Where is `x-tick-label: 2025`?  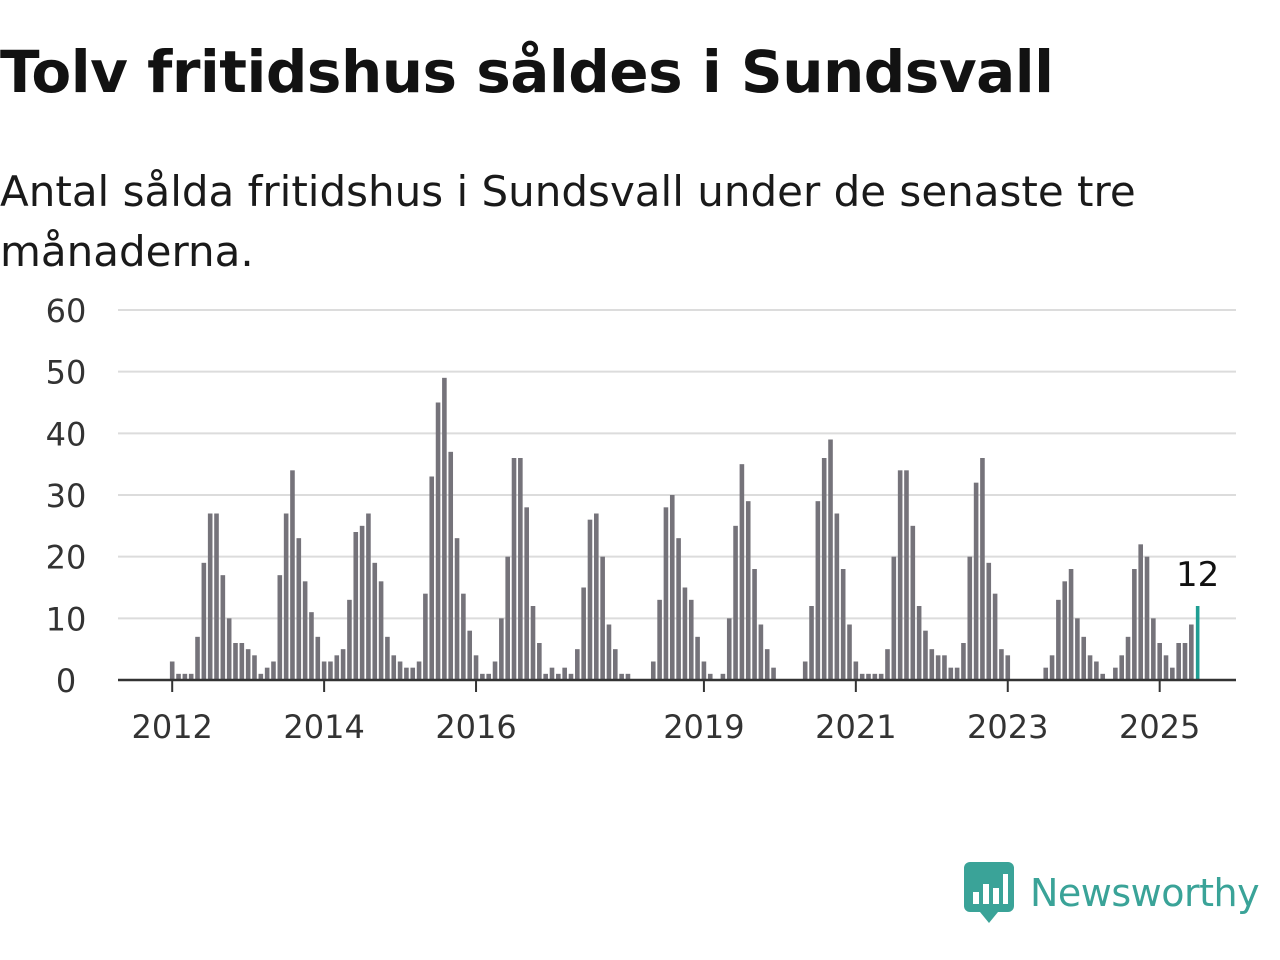 x-tick-label: 2025 is located at coordinates (1159, 724).